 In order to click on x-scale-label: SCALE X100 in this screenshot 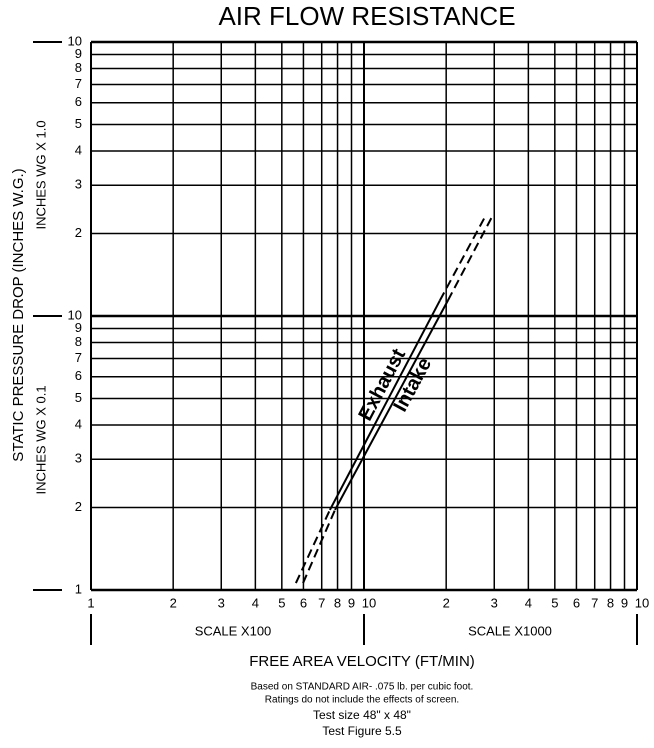, I will do `click(233, 630)`.